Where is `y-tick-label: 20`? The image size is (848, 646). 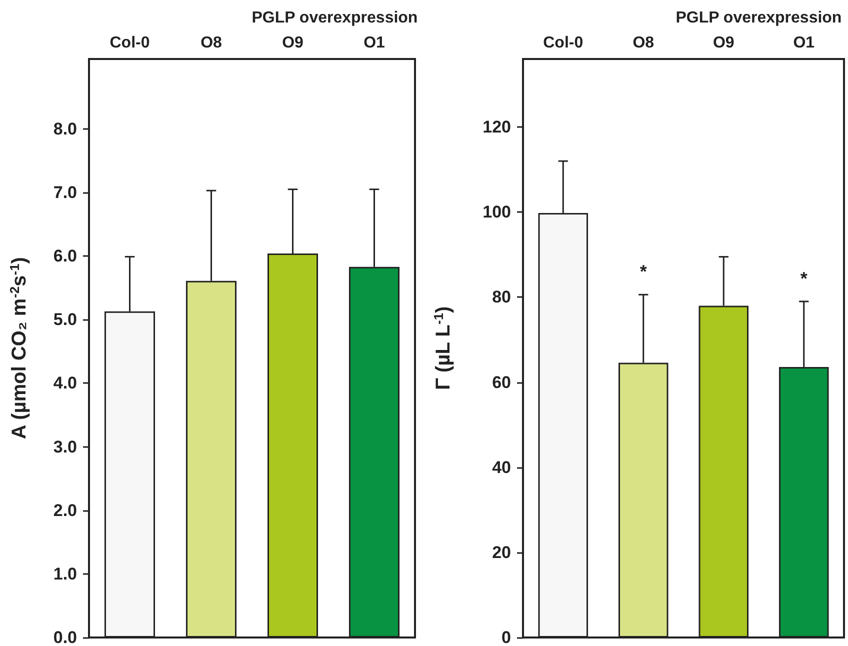
y-tick-label: 20 is located at coordinates (501, 552).